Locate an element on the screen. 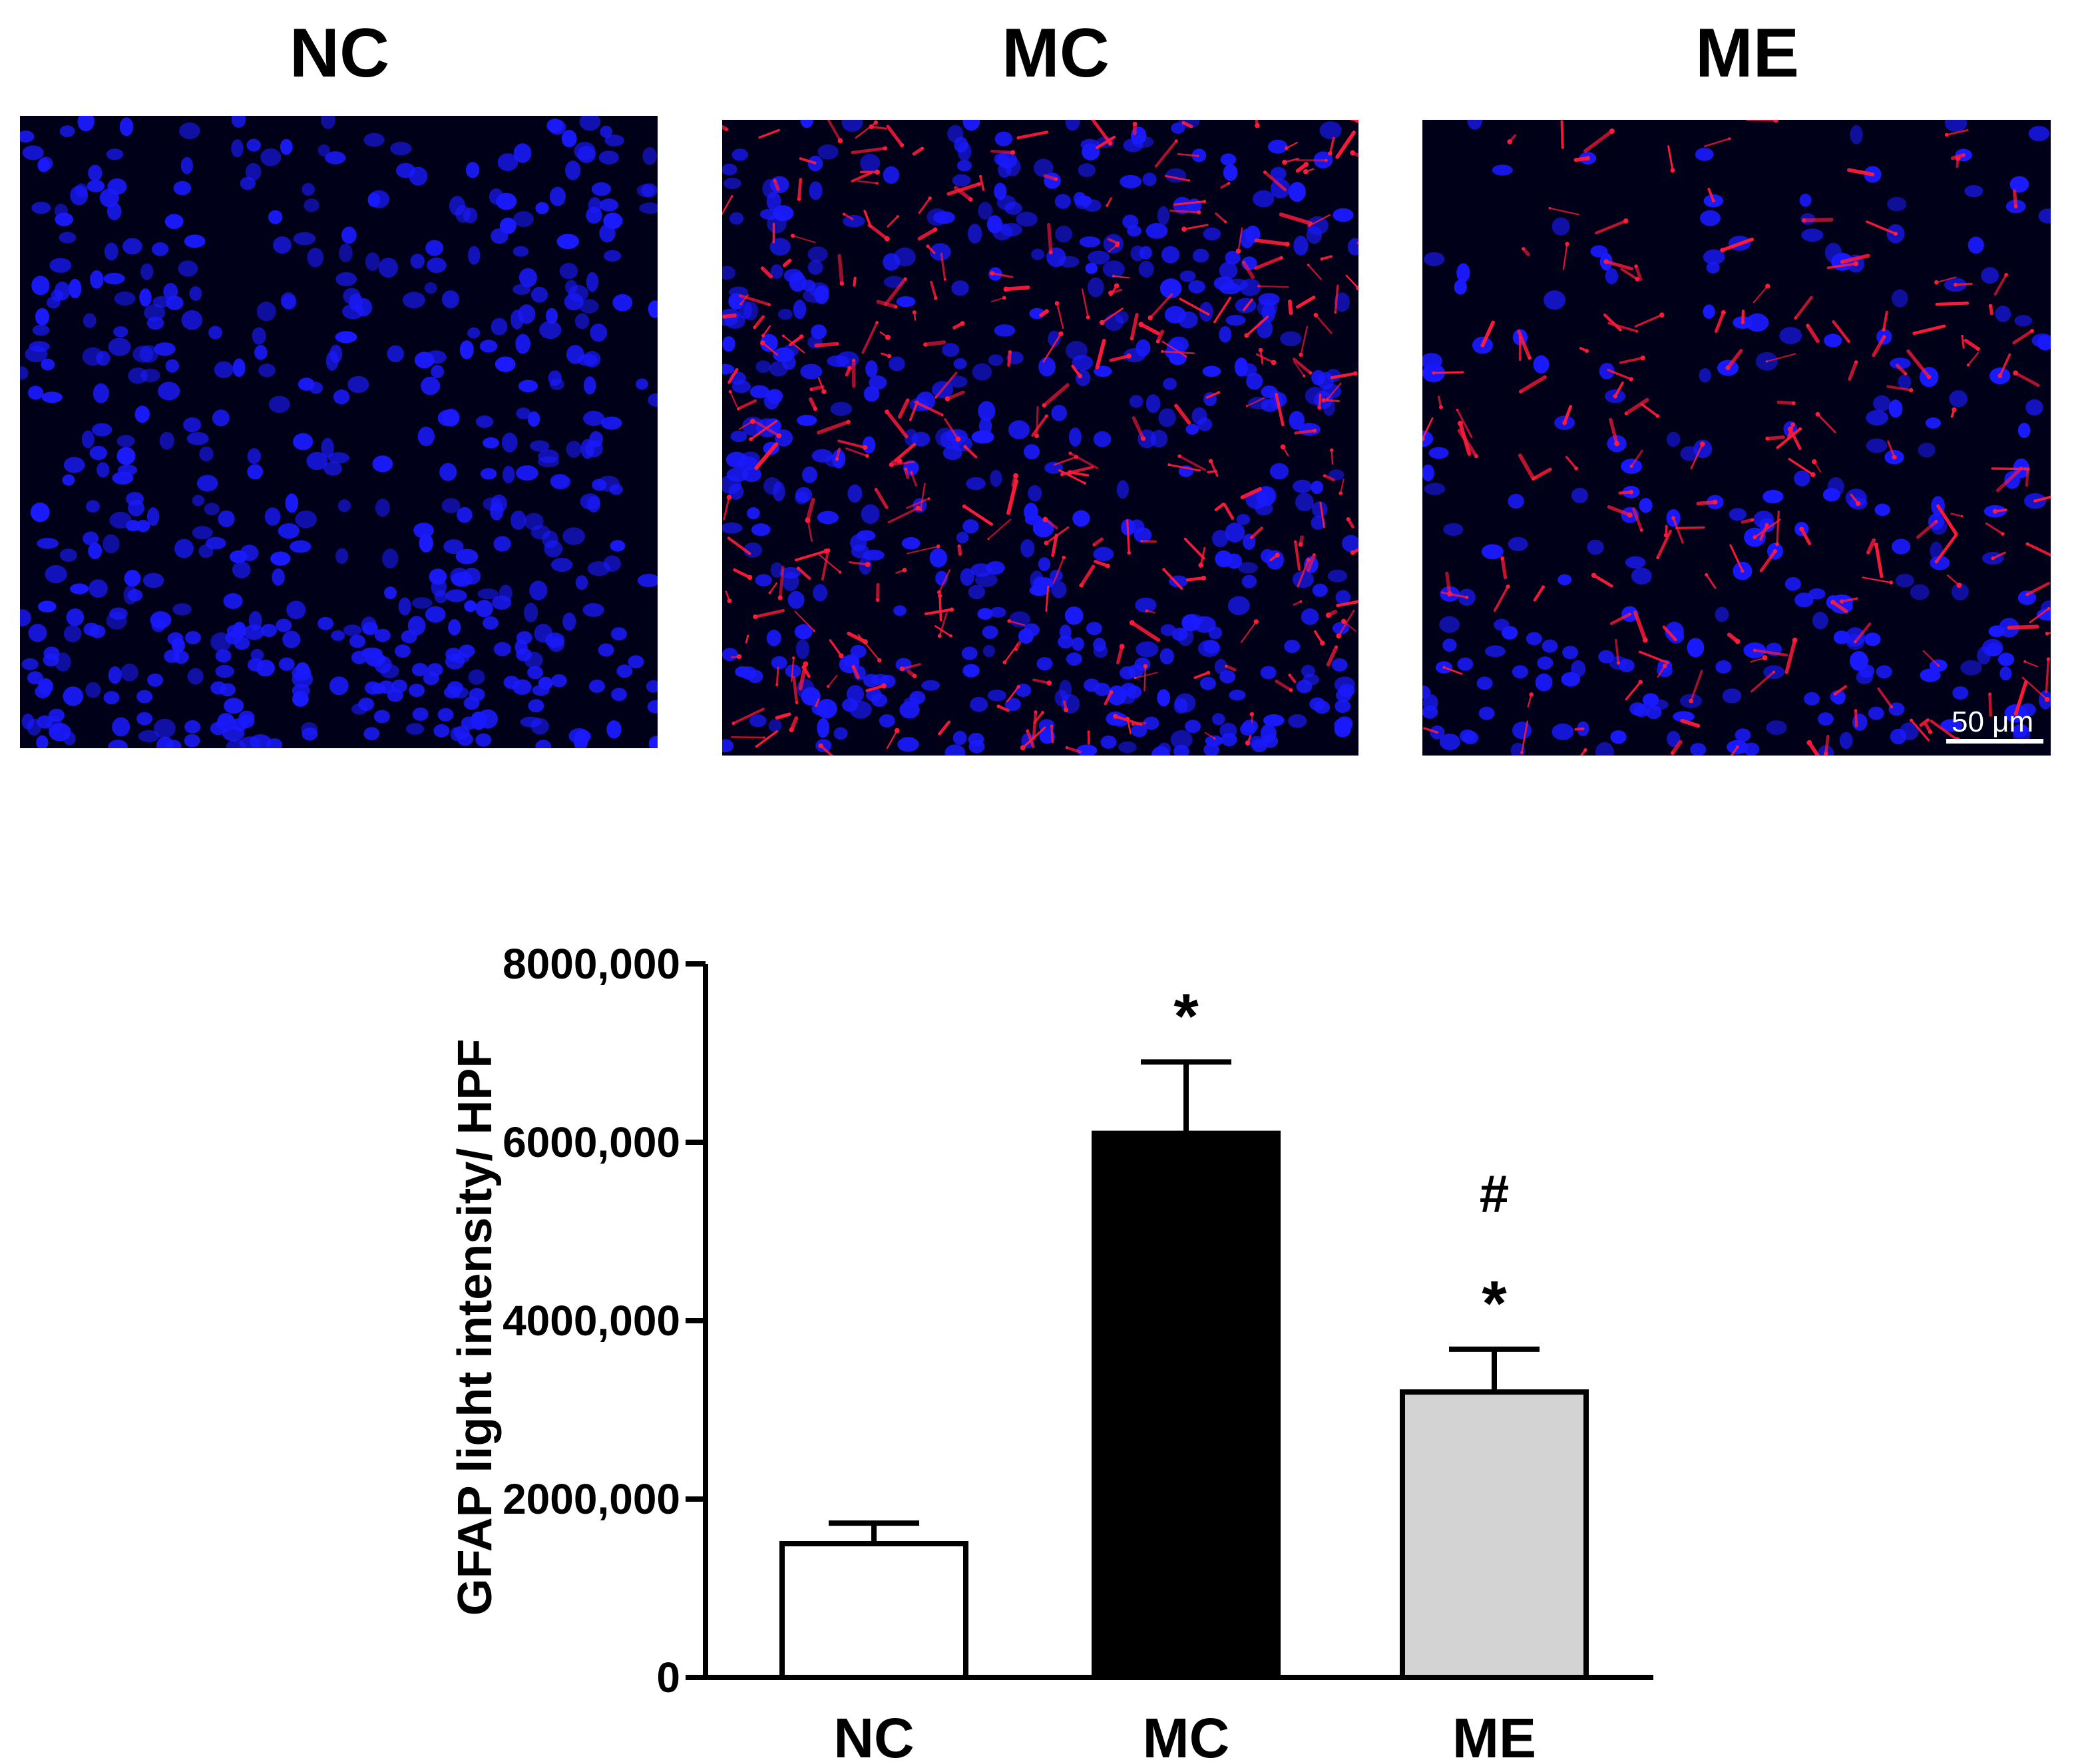 The image size is (2076, 1764). x-tick-label-mc: MC is located at coordinates (1186, 1735).